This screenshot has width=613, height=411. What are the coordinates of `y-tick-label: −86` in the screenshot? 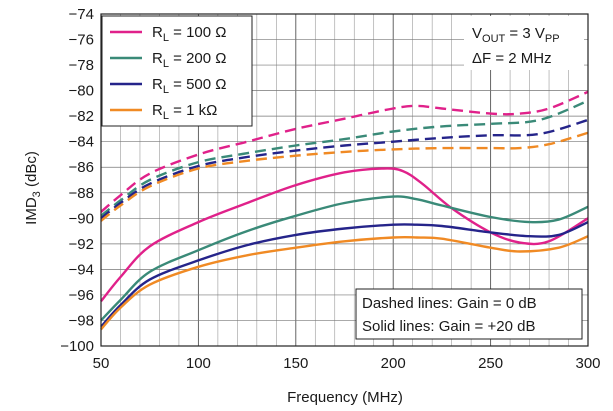 It's located at (81, 167).